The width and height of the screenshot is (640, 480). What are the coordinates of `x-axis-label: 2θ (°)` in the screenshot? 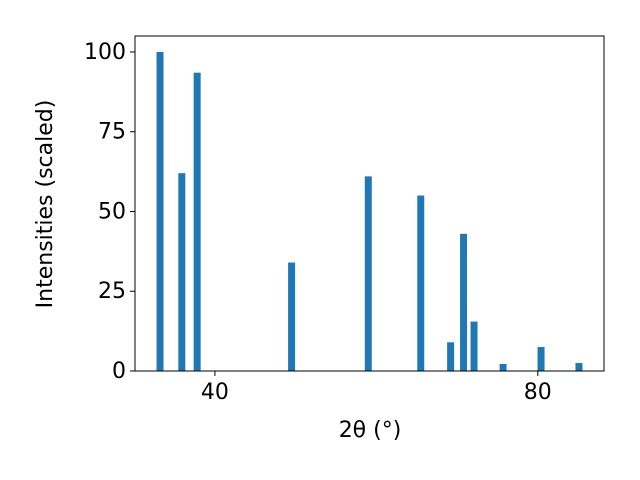 It's located at (370, 430).